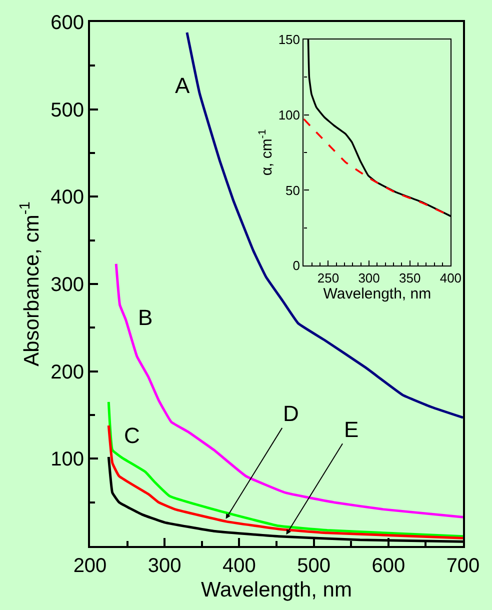 Image resolution: width=492 pixels, height=610 pixels. What do you see at coordinates (132, 435) in the screenshot?
I see `annotation: C` at bounding box center [132, 435].